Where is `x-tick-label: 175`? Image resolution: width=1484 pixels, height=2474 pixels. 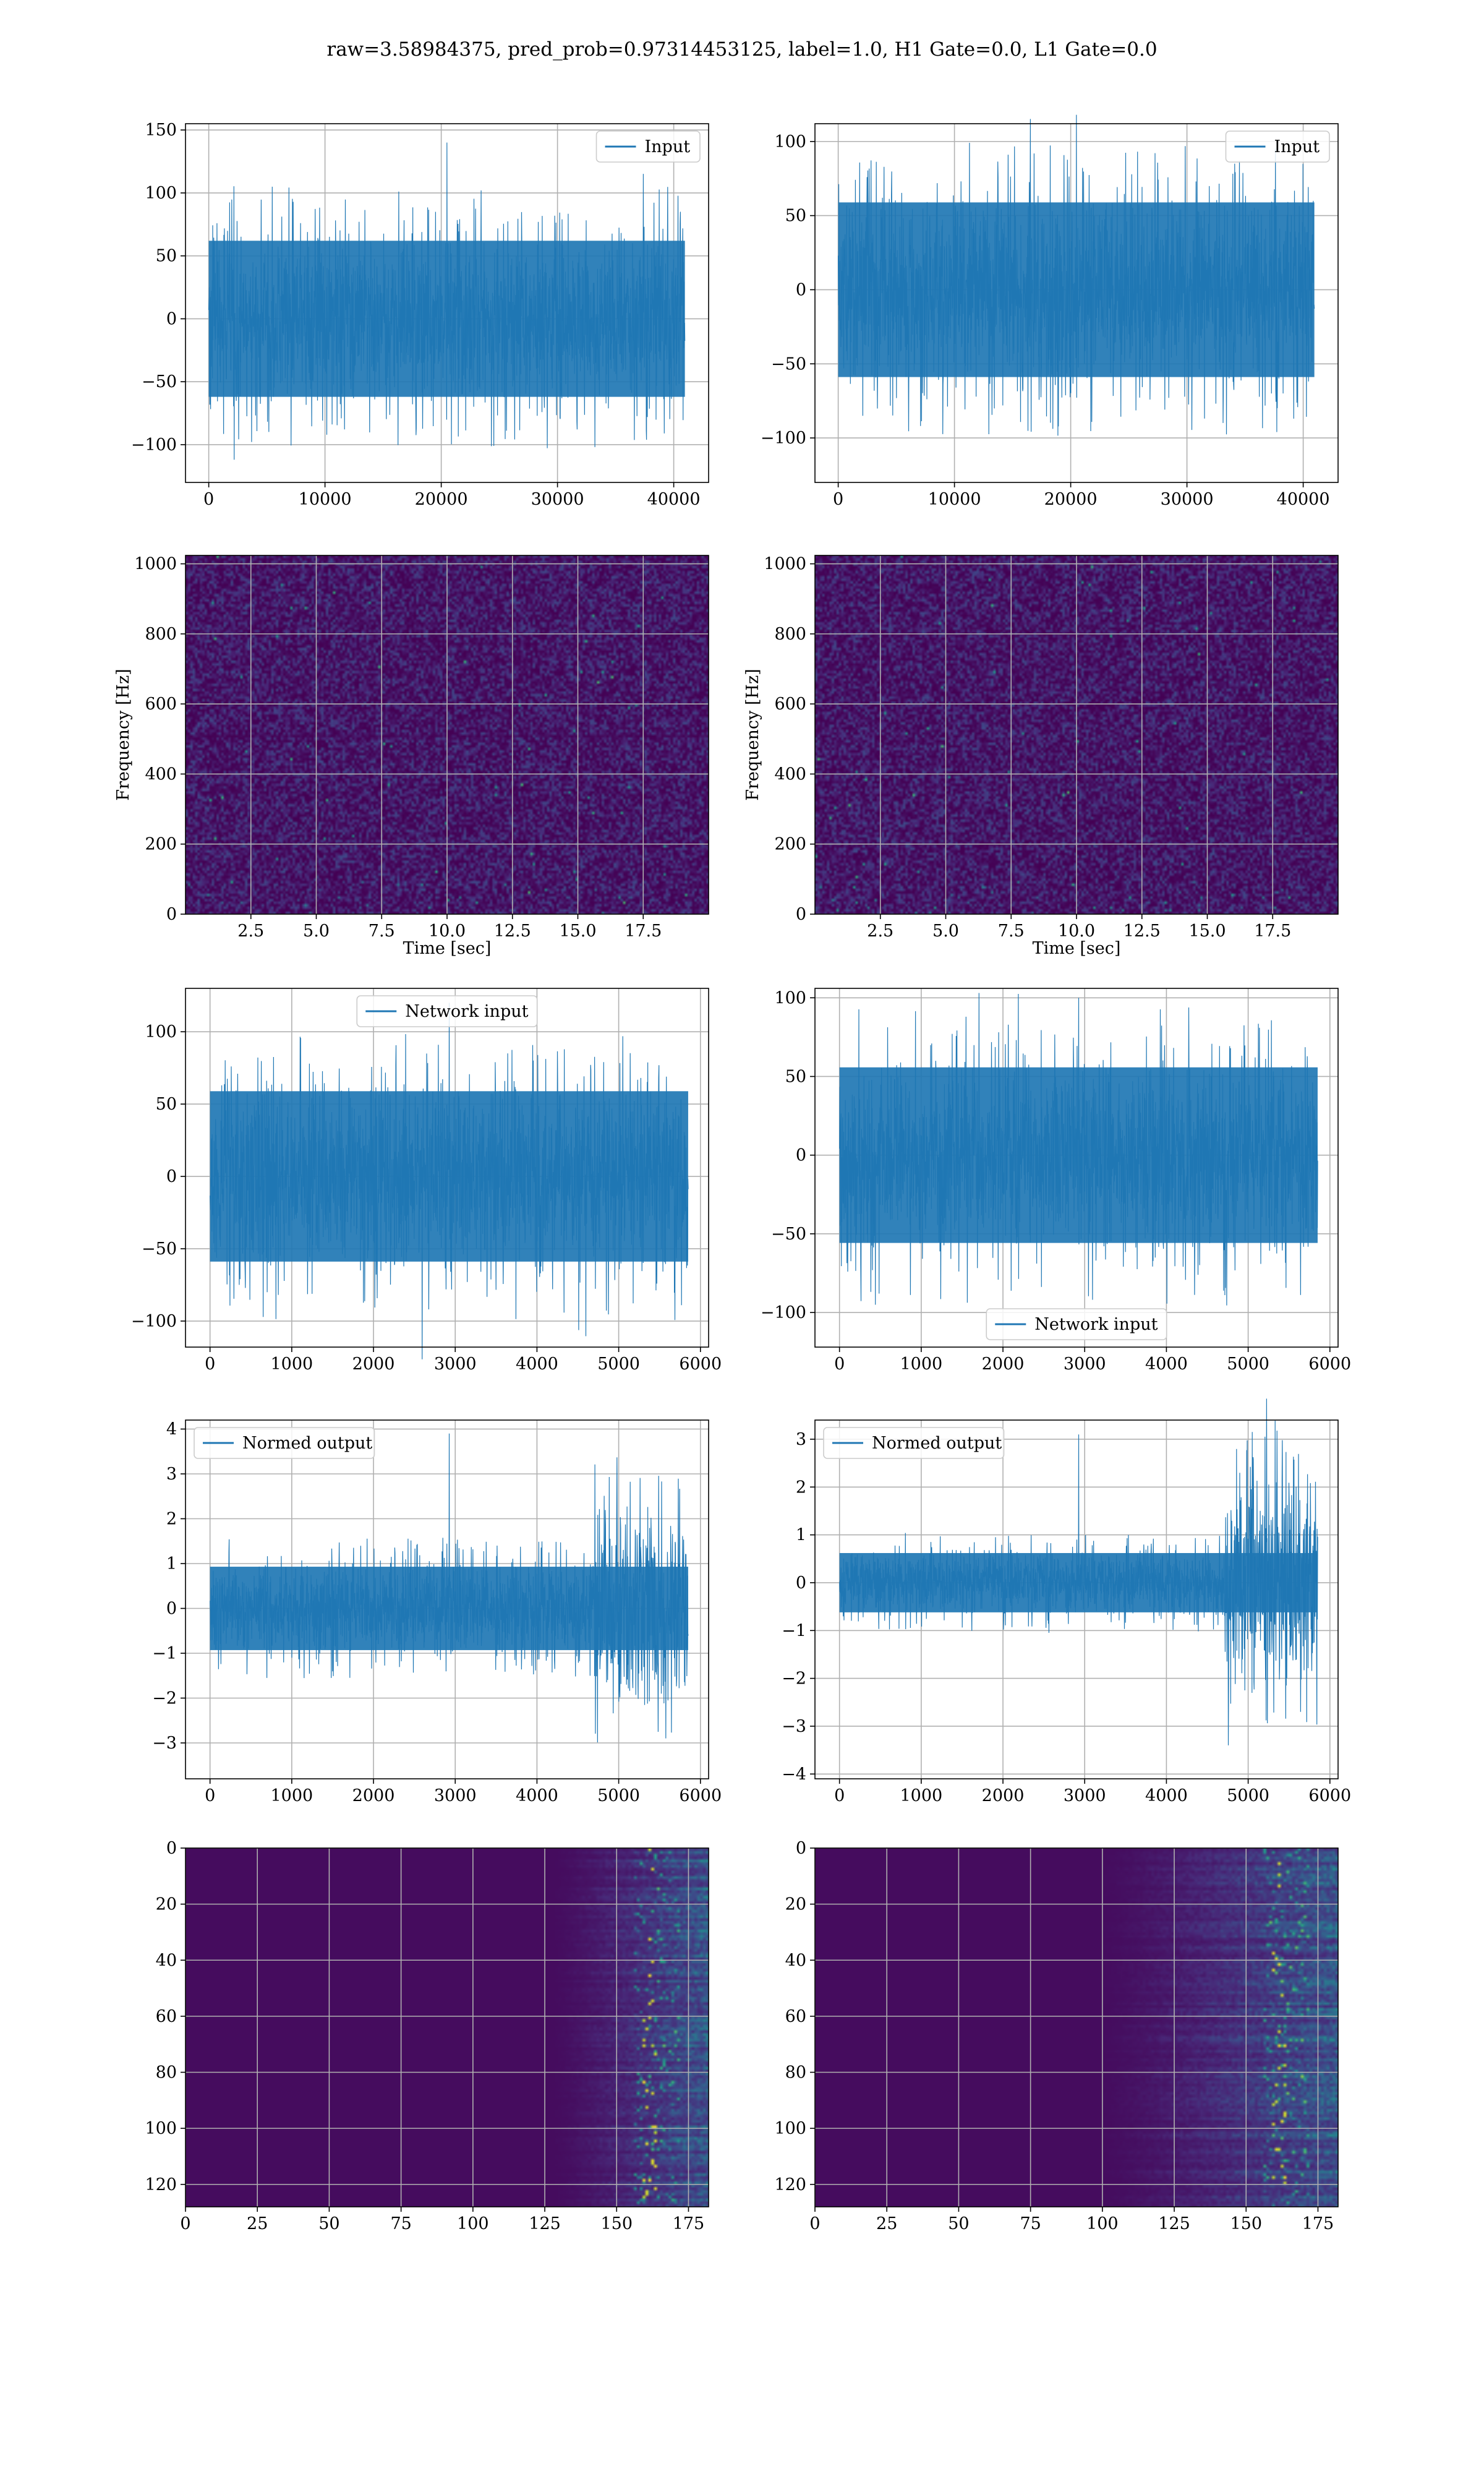
x-tick-label: 175 is located at coordinates (689, 2223).